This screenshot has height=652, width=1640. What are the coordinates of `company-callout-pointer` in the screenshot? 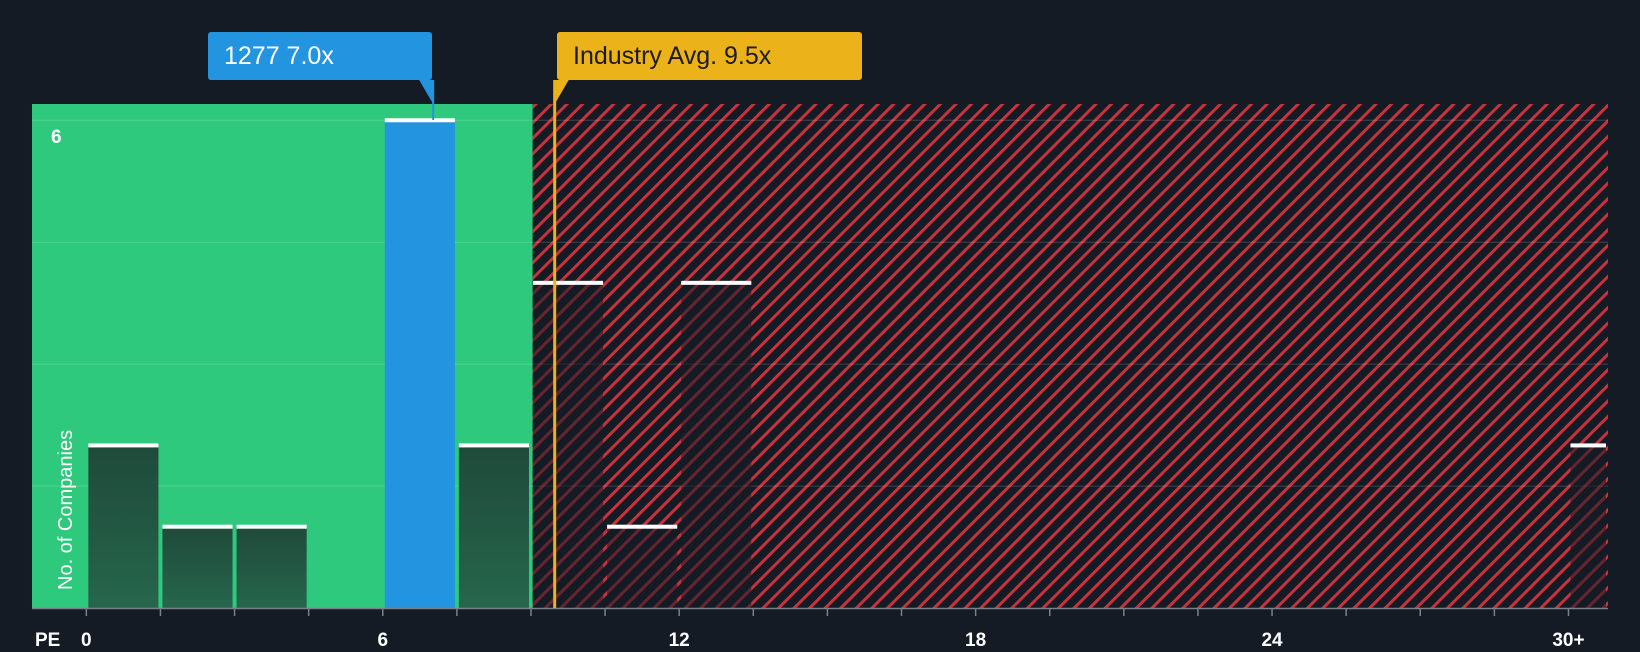 It's located at (426, 92).